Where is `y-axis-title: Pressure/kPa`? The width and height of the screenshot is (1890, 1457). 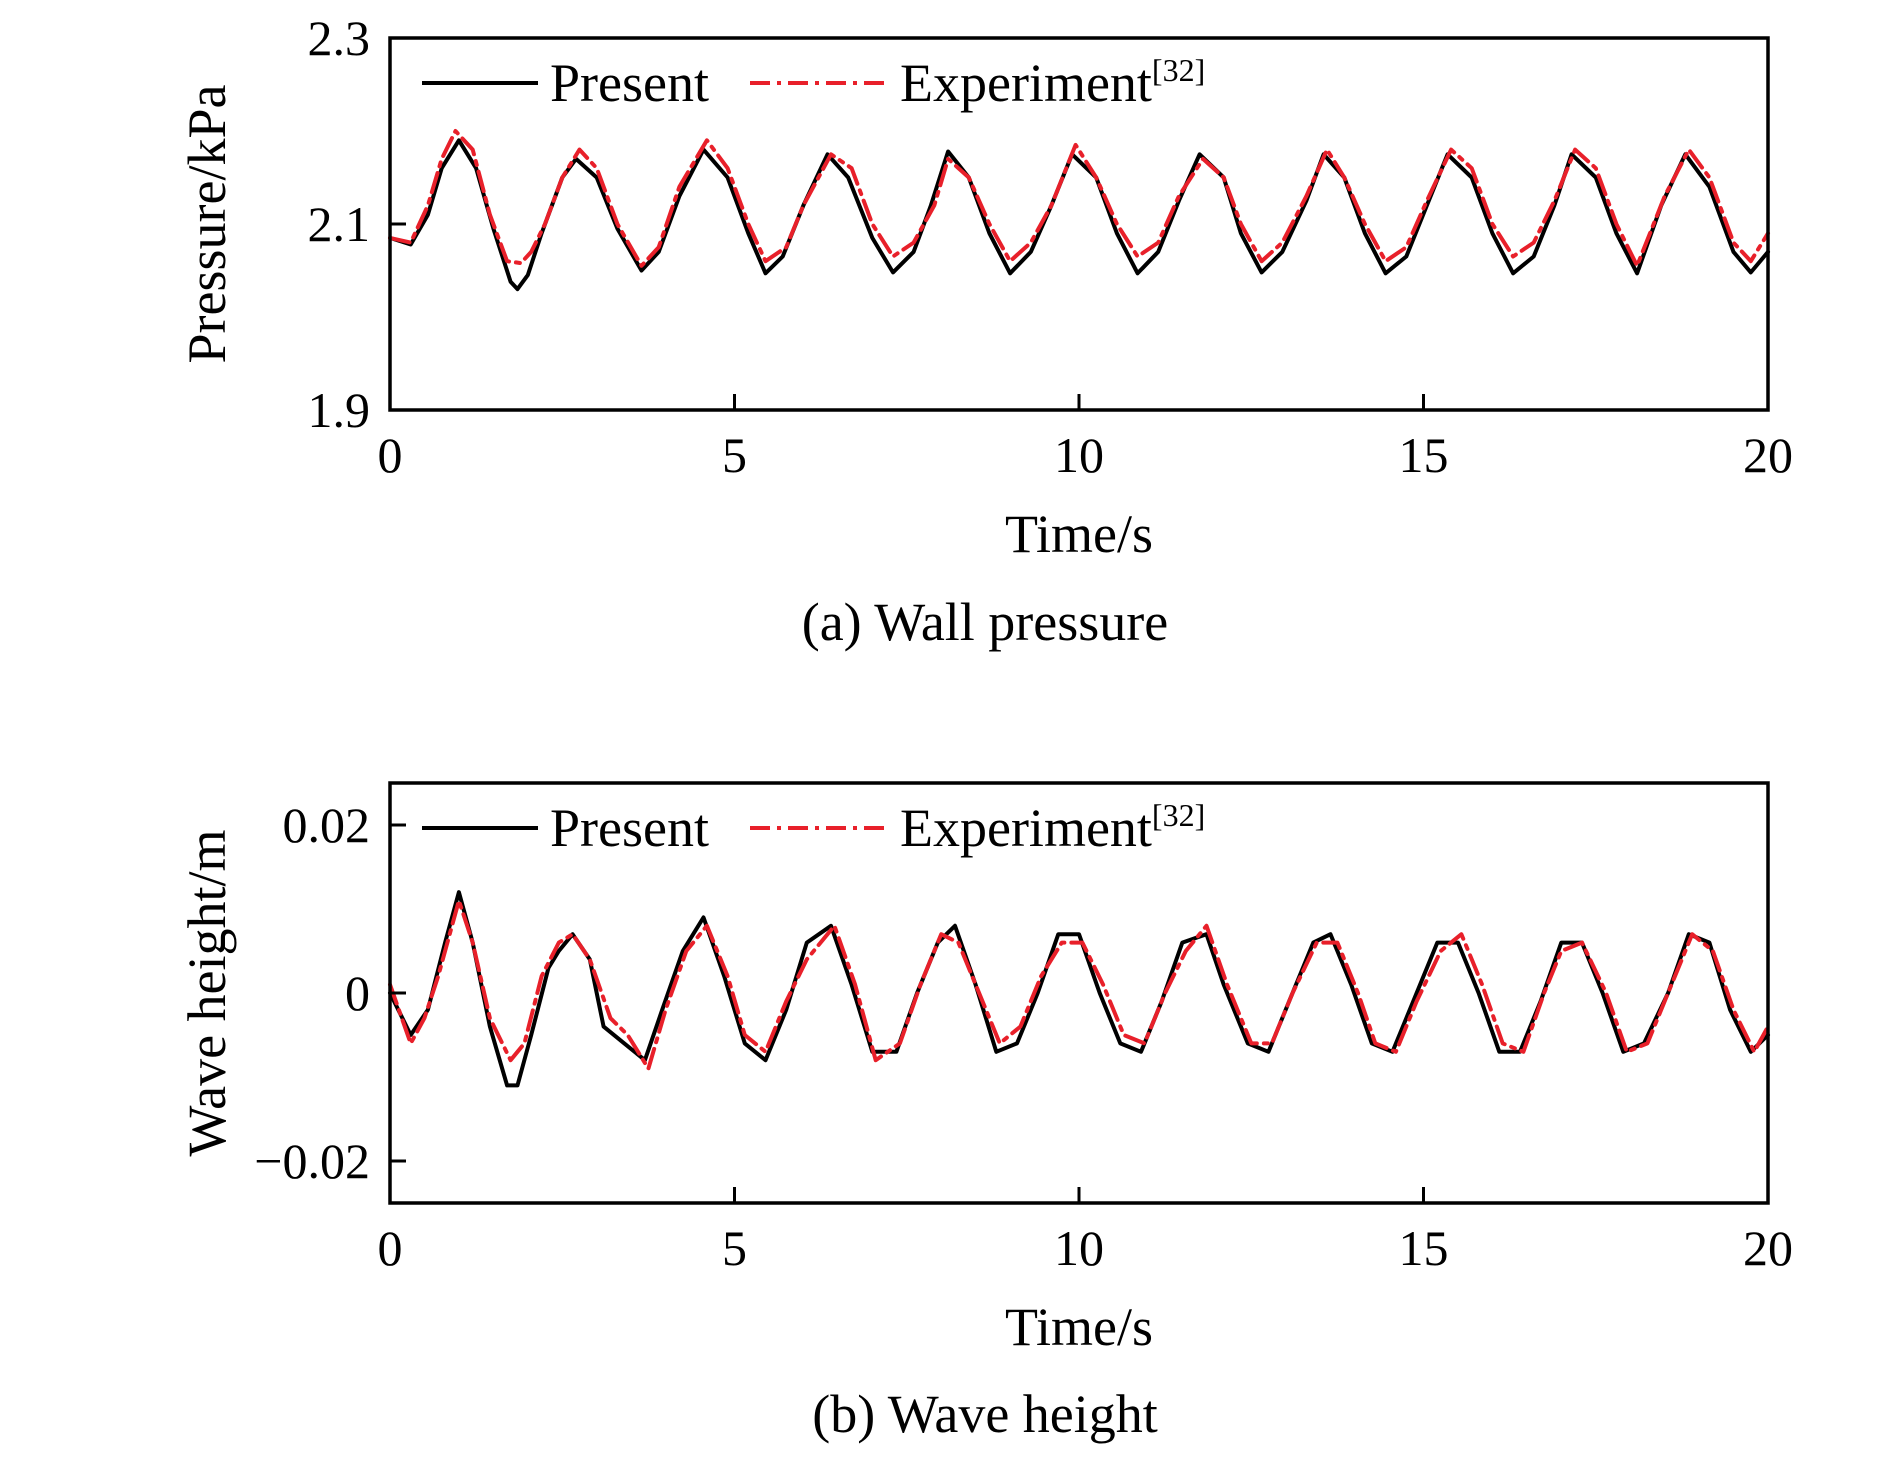 y-axis-title: Pressure/kPa is located at coordinates (207, 223).